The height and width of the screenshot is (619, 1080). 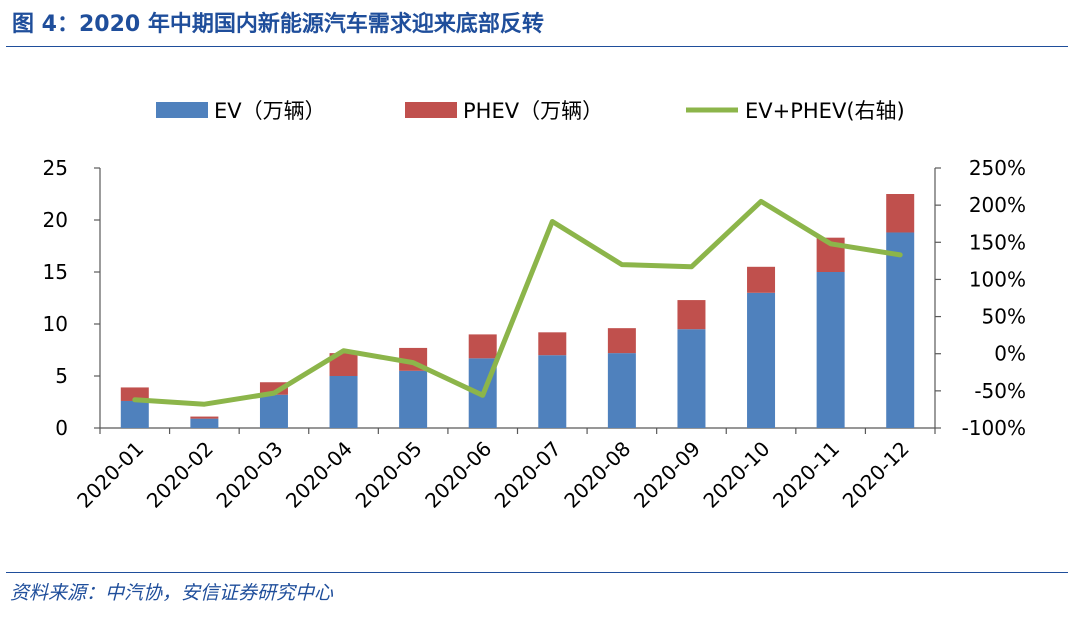 What do you see at coordinates (431, 110) in the screenshot?
I see `legend-phev-swatch` at bounding box center [431, 110].